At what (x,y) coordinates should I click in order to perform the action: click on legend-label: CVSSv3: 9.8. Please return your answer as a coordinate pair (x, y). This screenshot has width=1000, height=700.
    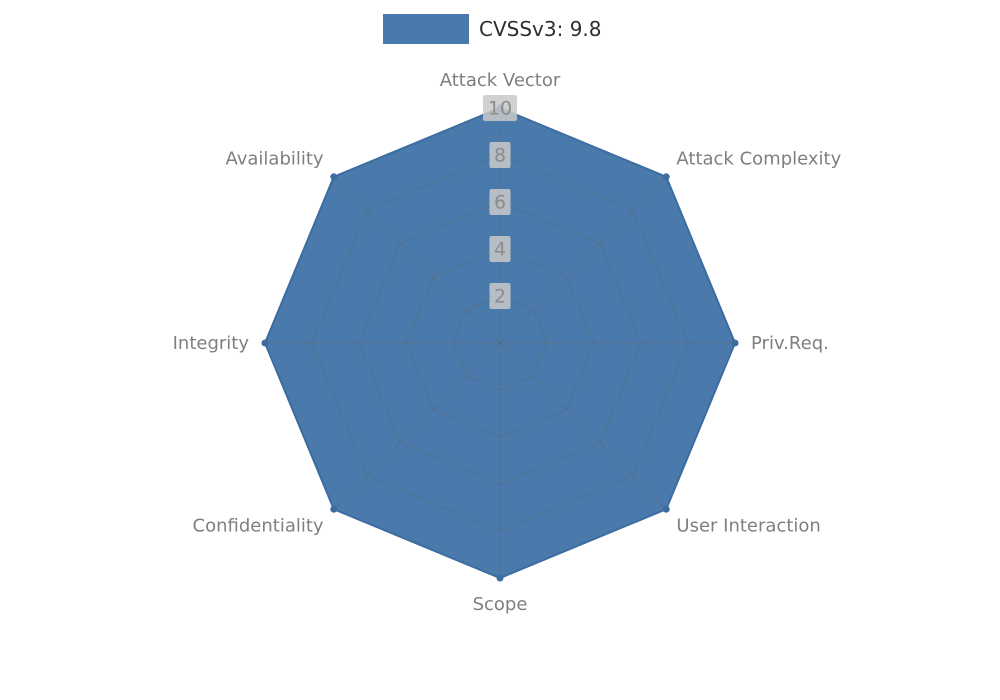
    Looking at the image, I should click on (540, 29).